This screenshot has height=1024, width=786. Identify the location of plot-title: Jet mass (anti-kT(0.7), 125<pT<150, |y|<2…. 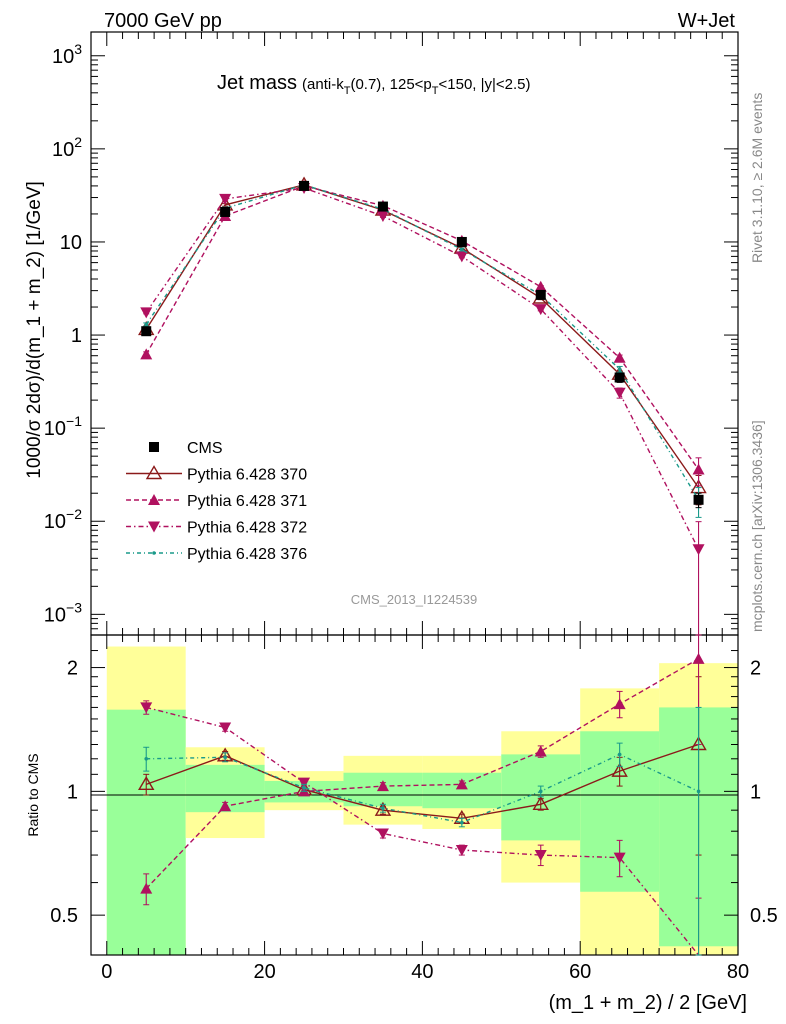
(374, 84).